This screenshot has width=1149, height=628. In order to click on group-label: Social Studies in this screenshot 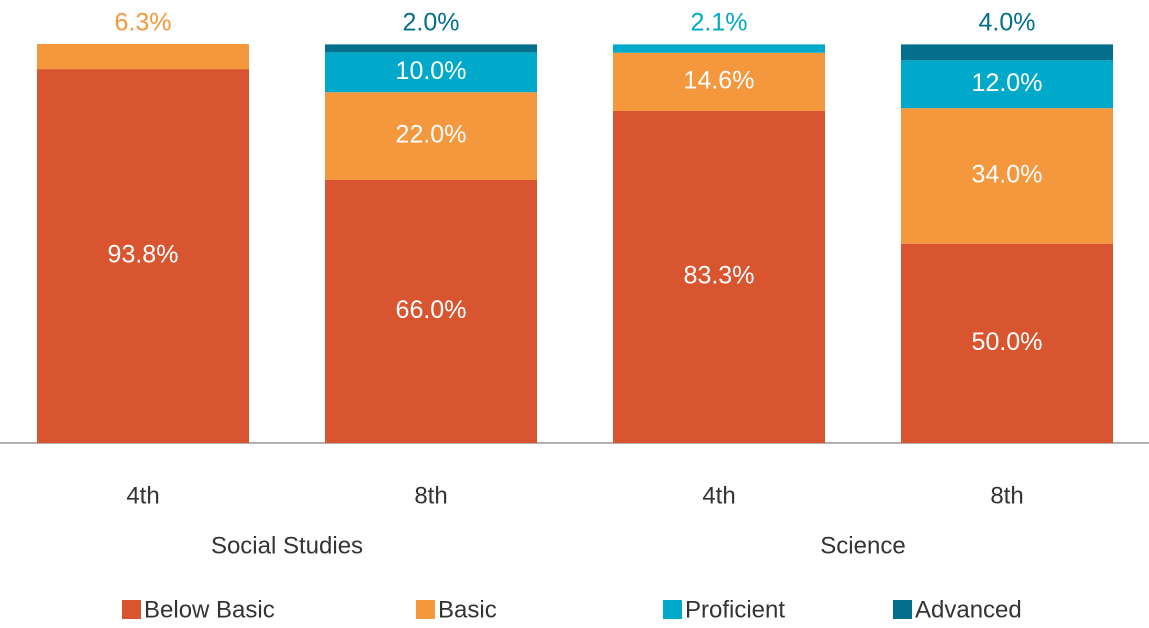, I will do `click(287, 545)`.